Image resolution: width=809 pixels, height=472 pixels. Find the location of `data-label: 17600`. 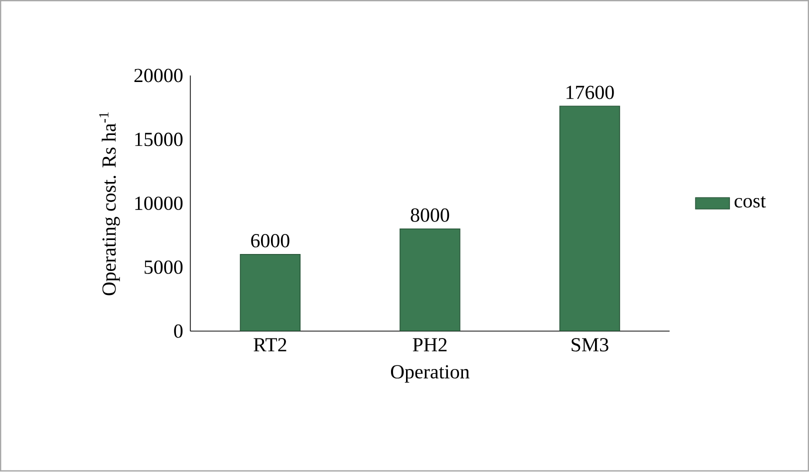

data-label: 17600 is located at coordinates (590, 93).